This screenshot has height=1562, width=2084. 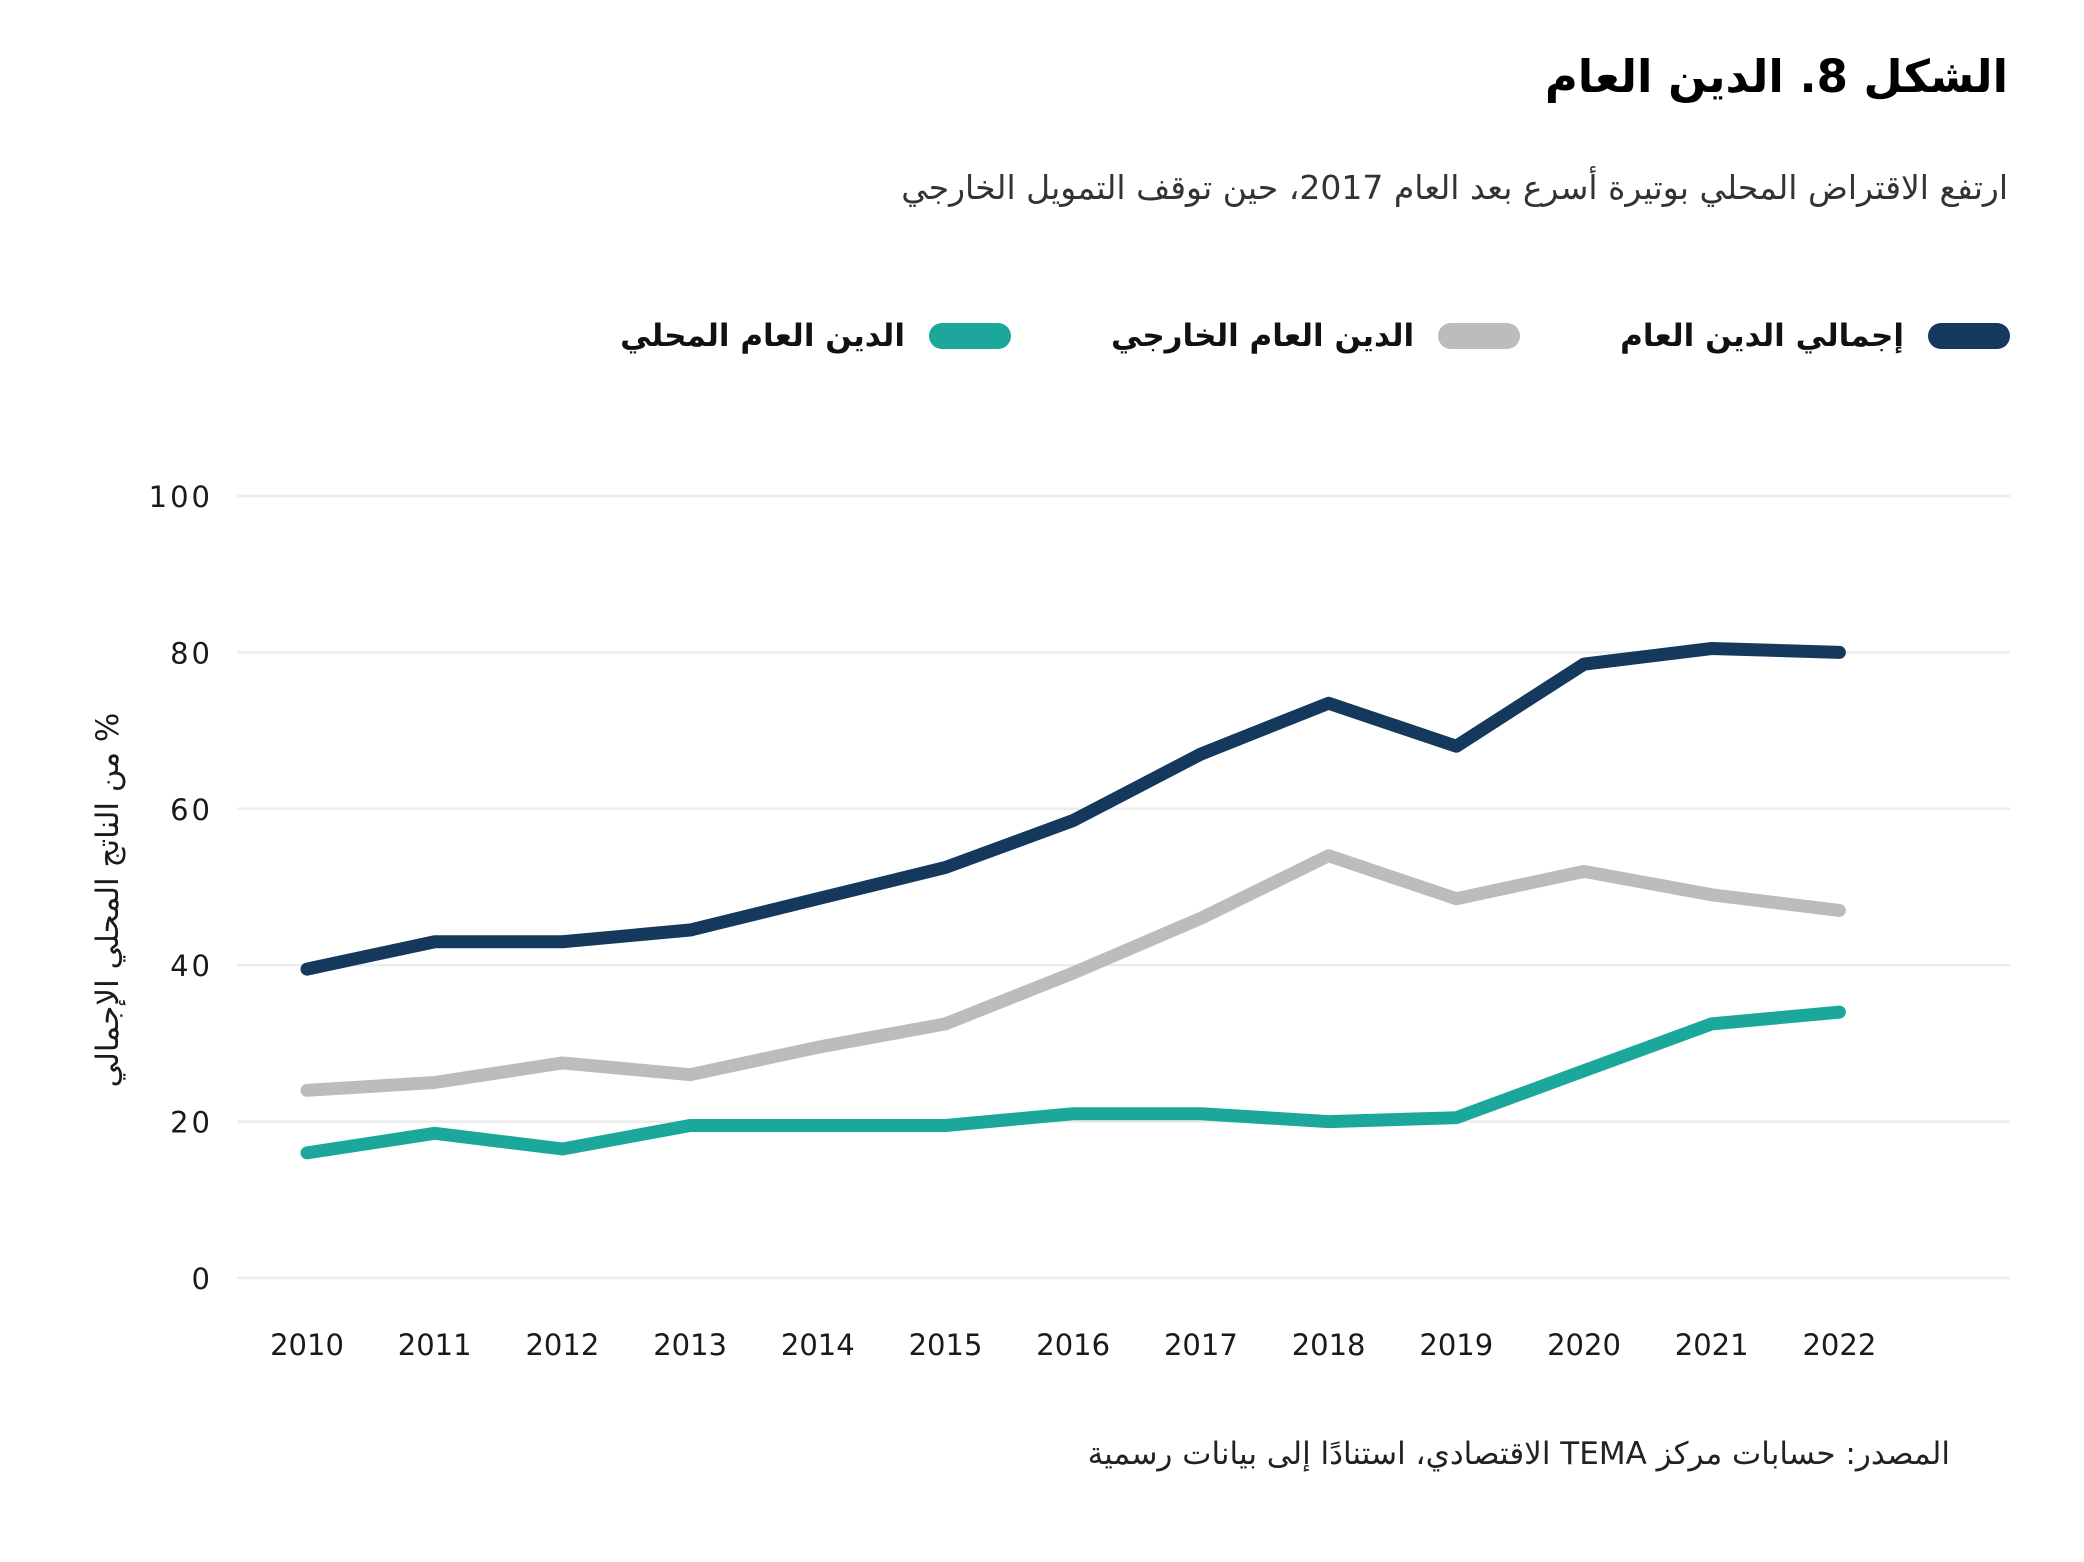 I want to click on y-tick-label: 40, so click(x=191, y=966).